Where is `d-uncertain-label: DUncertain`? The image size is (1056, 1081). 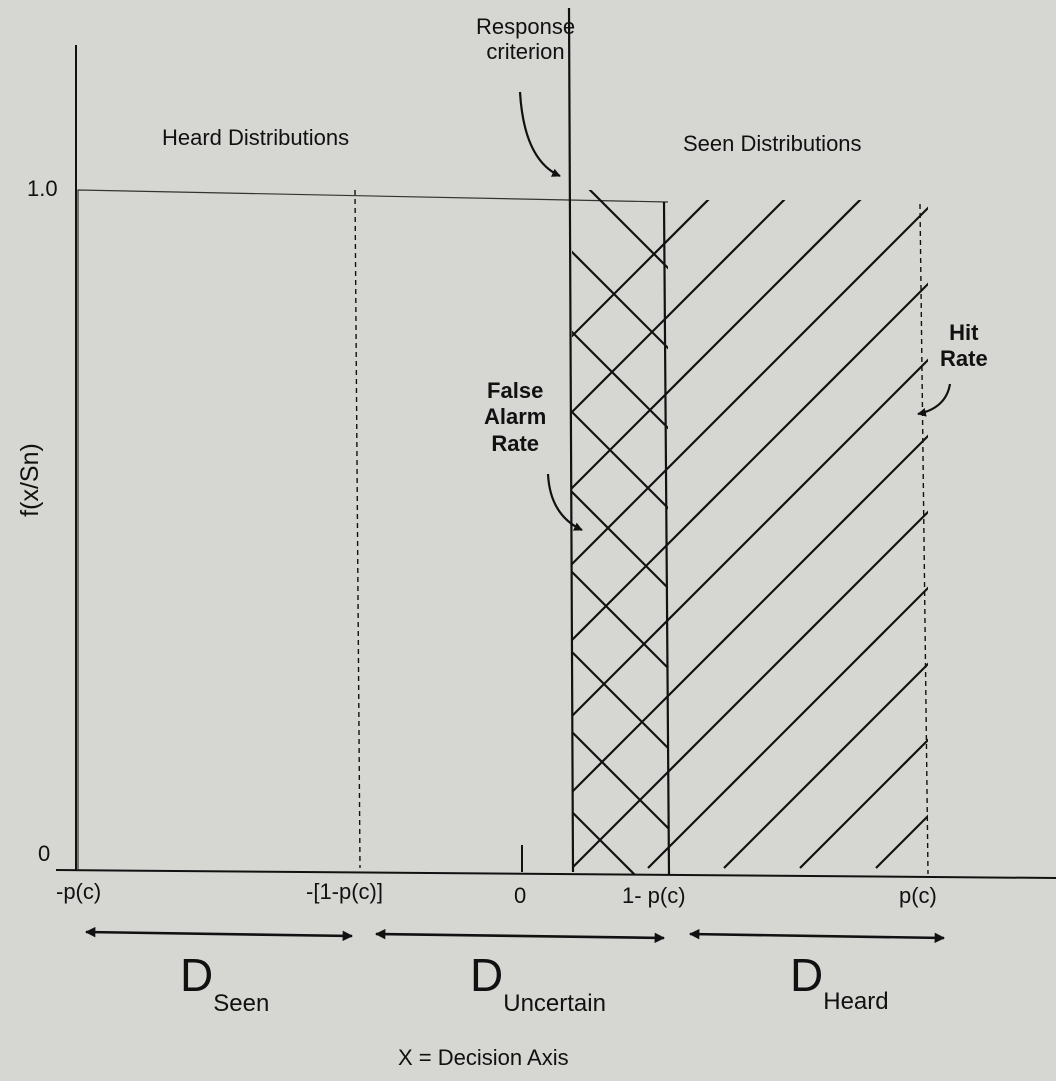
d-uncertain-label: DUncertain is located at coordinates (538, 983).